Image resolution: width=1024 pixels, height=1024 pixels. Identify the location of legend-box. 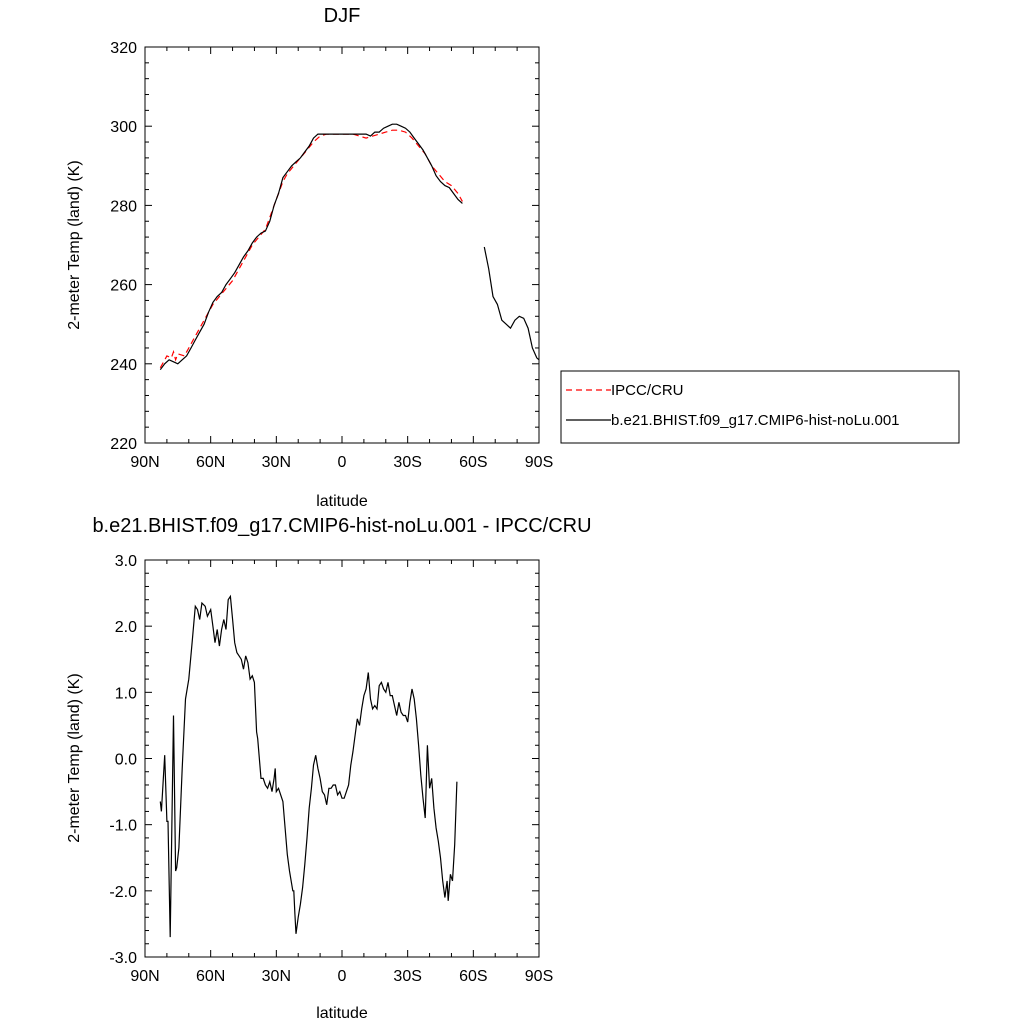
(760, 407).